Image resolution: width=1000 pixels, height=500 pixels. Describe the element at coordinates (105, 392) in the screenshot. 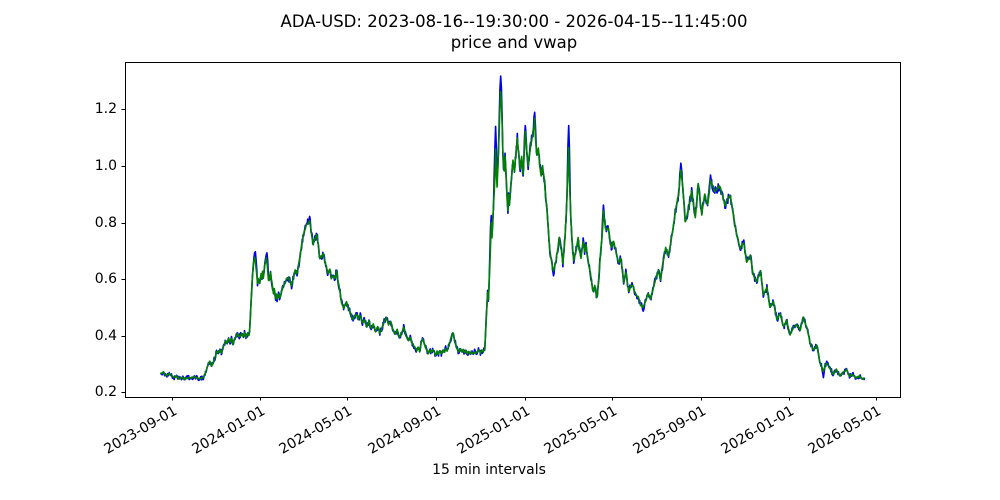

I see `y-tick-label: 0.2` at that location.